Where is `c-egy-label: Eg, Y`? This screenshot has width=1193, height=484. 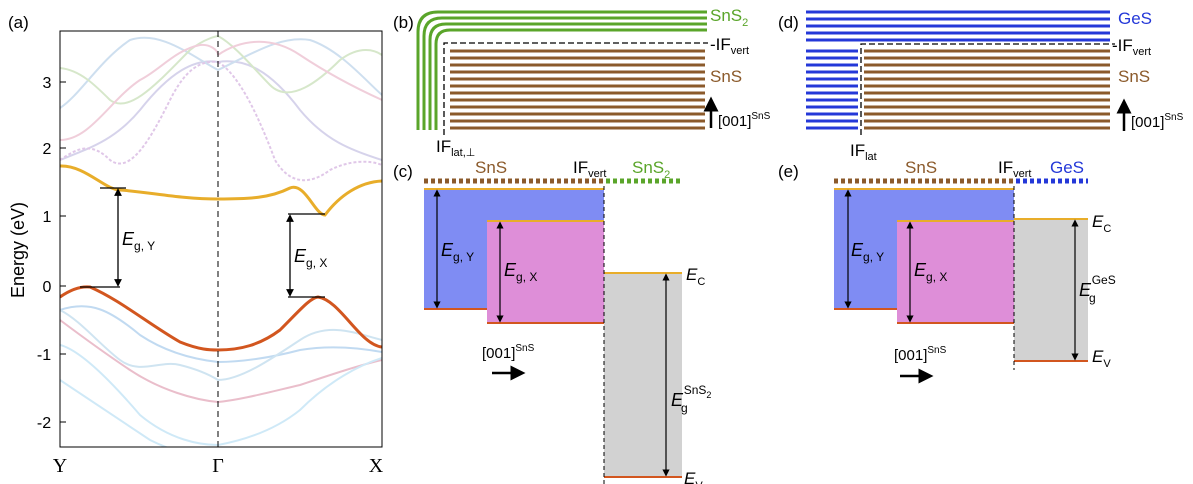 c-egy-label: Eg, Y is located at coordinates (457, 252).